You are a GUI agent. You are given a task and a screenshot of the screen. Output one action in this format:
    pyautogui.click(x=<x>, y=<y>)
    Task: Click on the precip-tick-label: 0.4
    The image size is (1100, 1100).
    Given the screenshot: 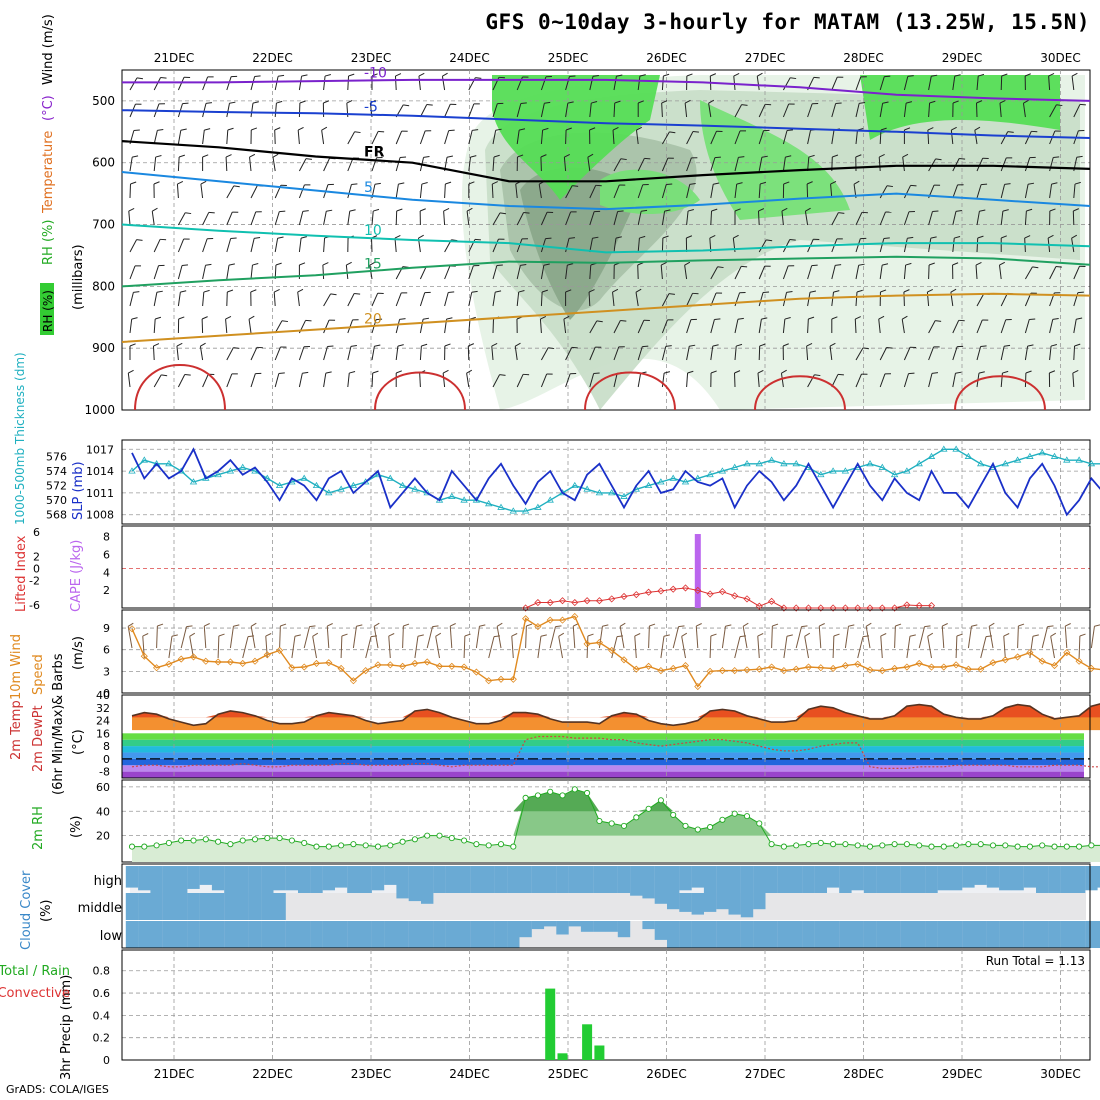 What is the action you would take?
    pyautogui.click(x=102, y=1015)
    